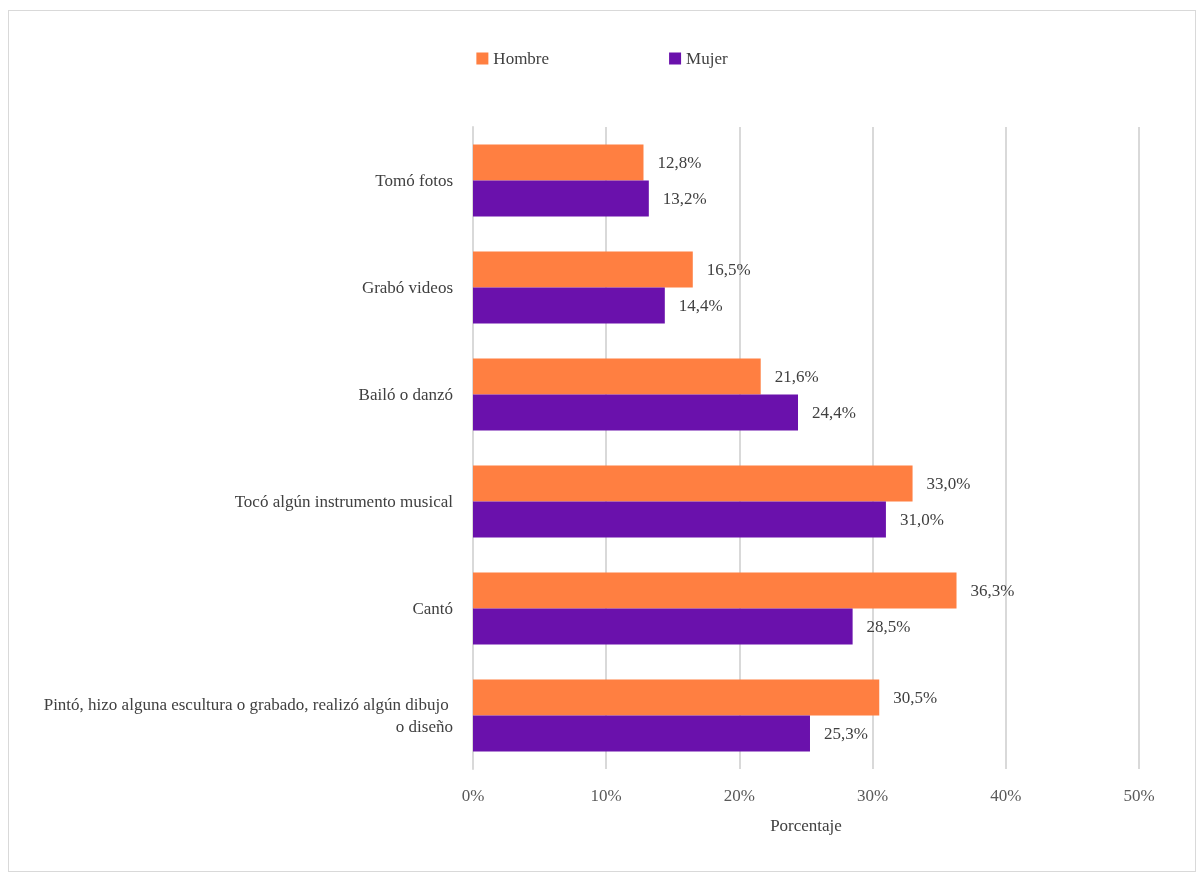 The image size is (1204, 878). What do you see at coordinates (679, 162) in the screenshot?
I see `data-label: 12,8%` at bounding box center [679, 162].